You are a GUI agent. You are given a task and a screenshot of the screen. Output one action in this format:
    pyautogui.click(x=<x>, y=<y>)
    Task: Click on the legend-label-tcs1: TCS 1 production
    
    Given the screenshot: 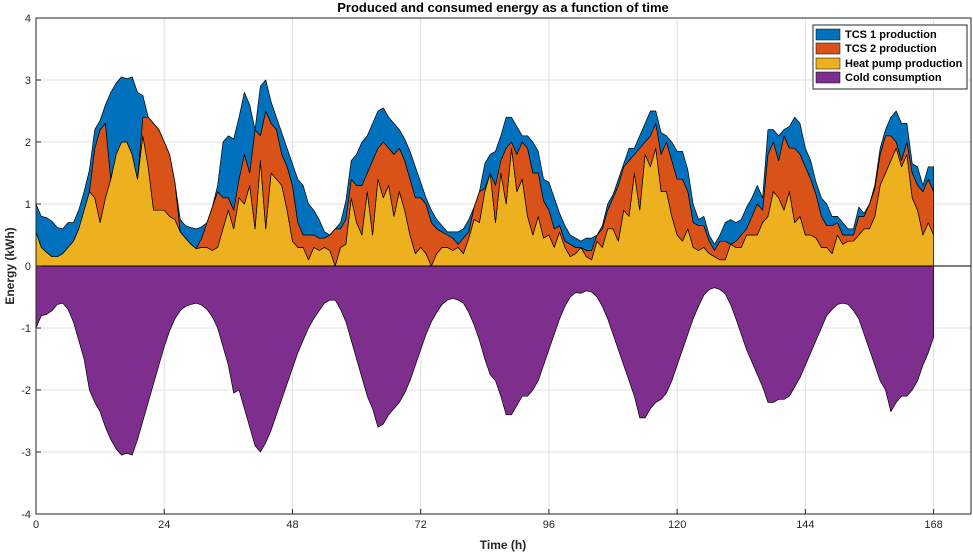 What is the action you would take?
    pyautogui.click(x=891, y=35)
    